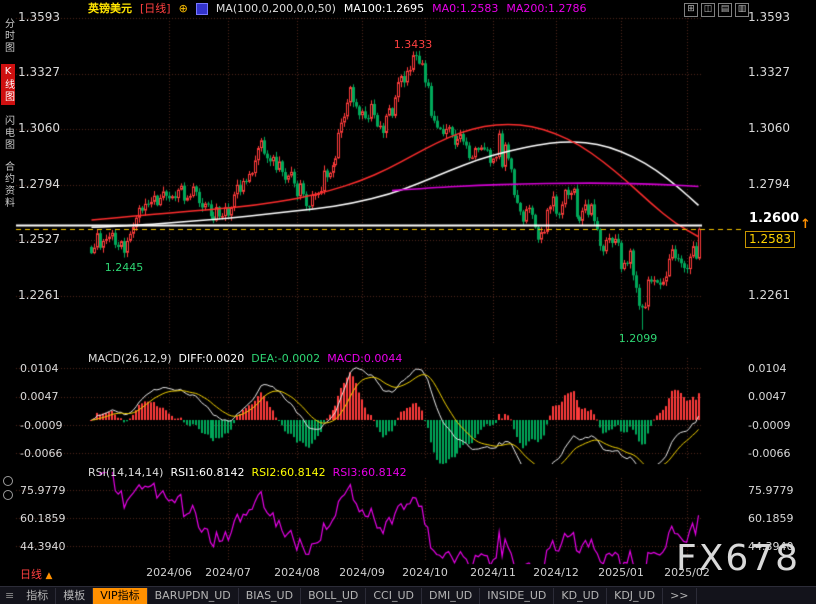 The height and width of the screenshot is (604, 816). Describe the element at coordinates (394, 595) in the screenshot. I see `toolbar-tab-cci: CCI_UD` at that location.